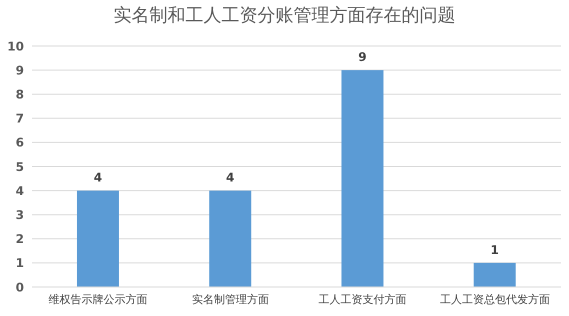 The width and height of the screenshot is (569, 316). Describe the element at coordinates (98, 299) in the screenshot. I see `x-tick-label: 维权告示牌公示方面` at that location.